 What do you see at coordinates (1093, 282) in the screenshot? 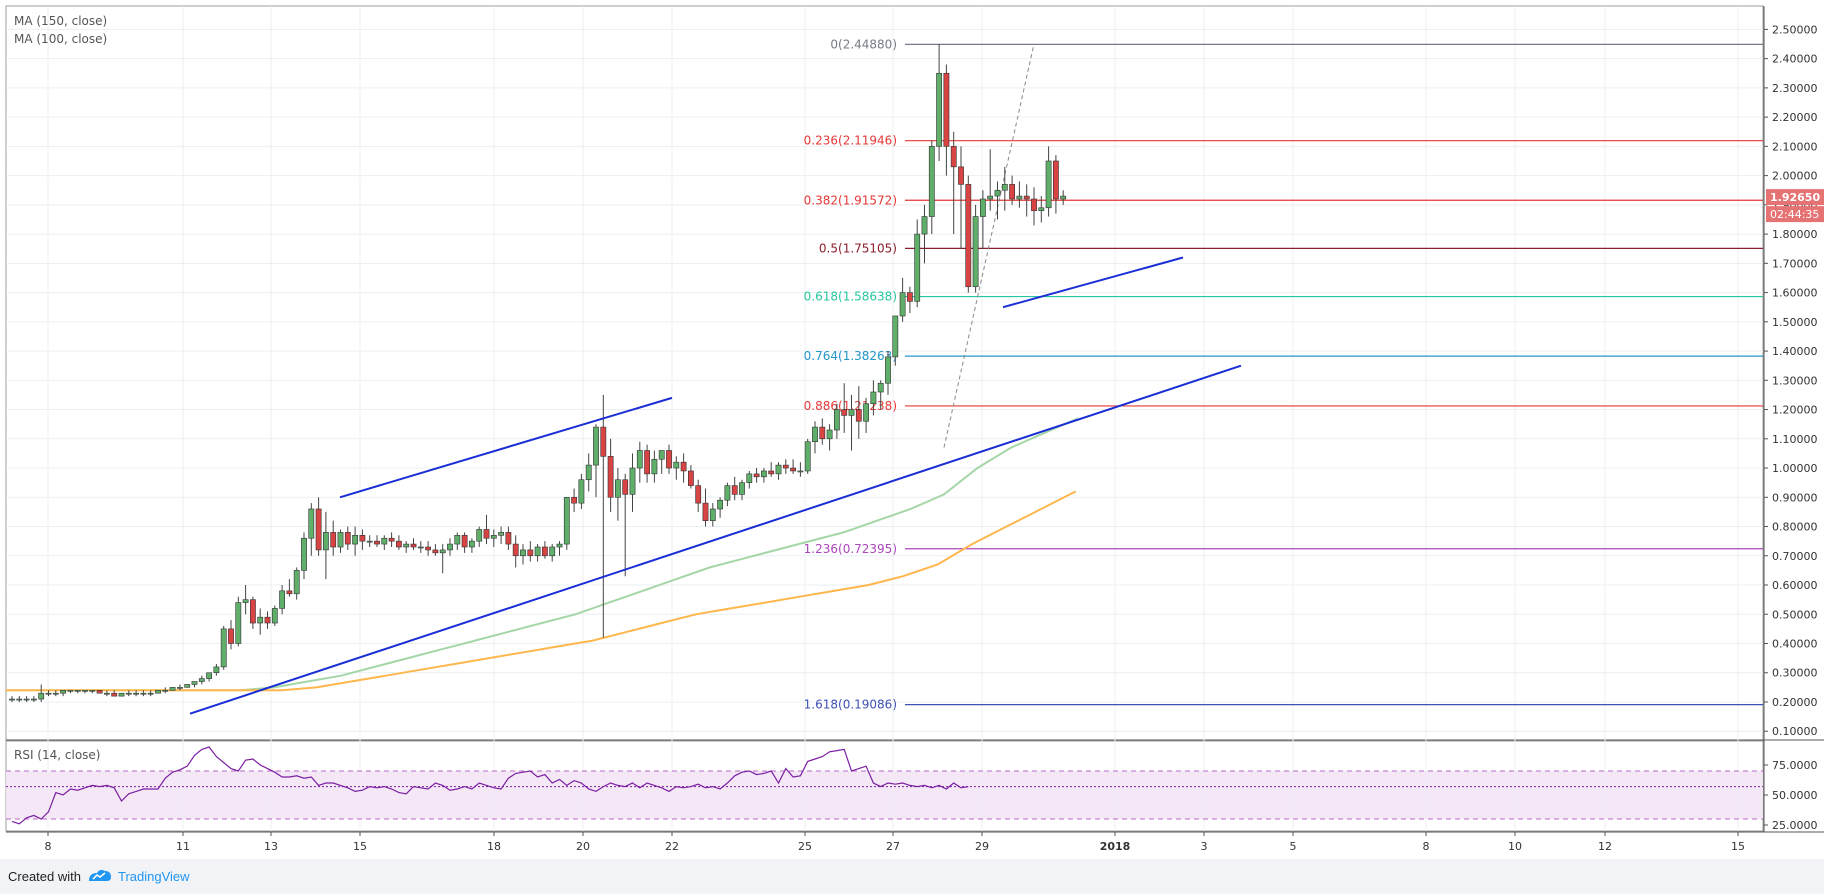
I see `trendline-support` at bounding box center [1093, 282].